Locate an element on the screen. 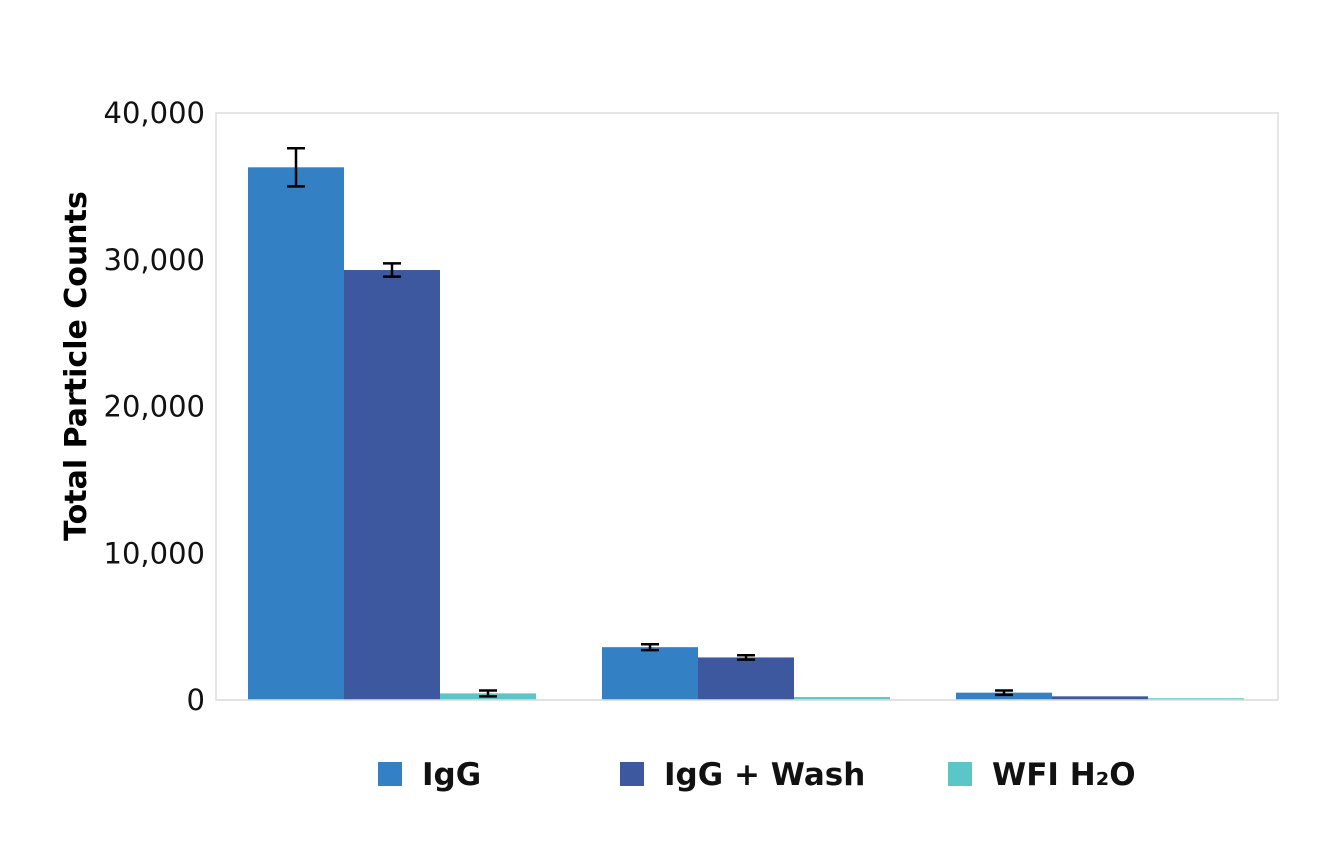 This screenshot has width=1330, height=860. y-tick-label: 20,000 is located at coordinates (154, 407).